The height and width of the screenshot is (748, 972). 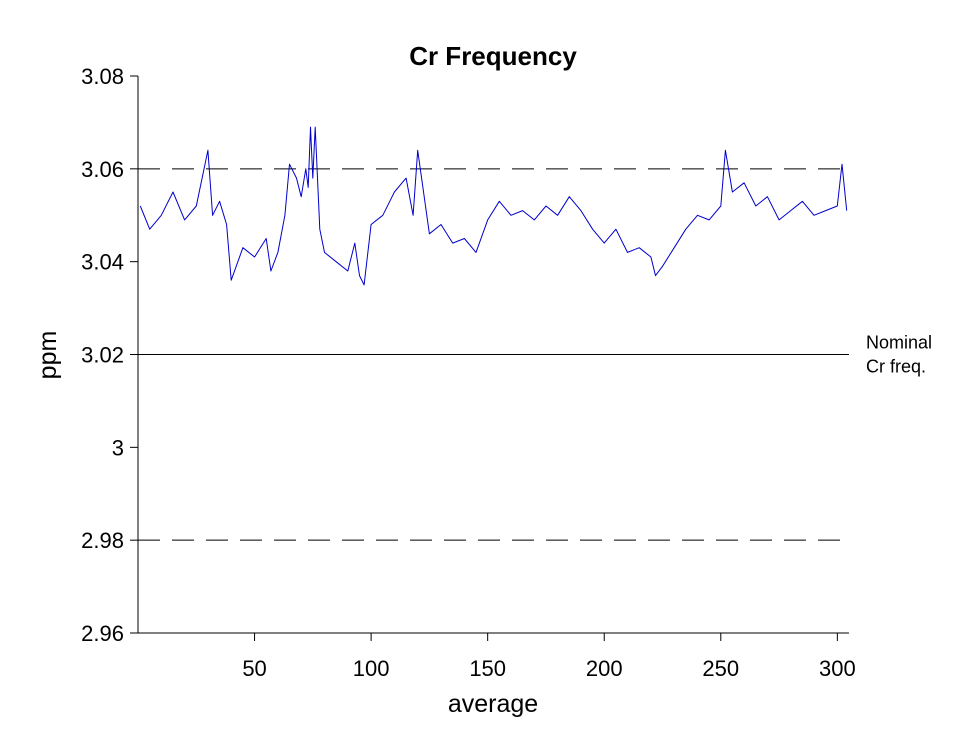 What do you see at coordinates (102, 540) in the screenshot?
I see `y-tick-label: 2.98` at bounding box center [102, 540].